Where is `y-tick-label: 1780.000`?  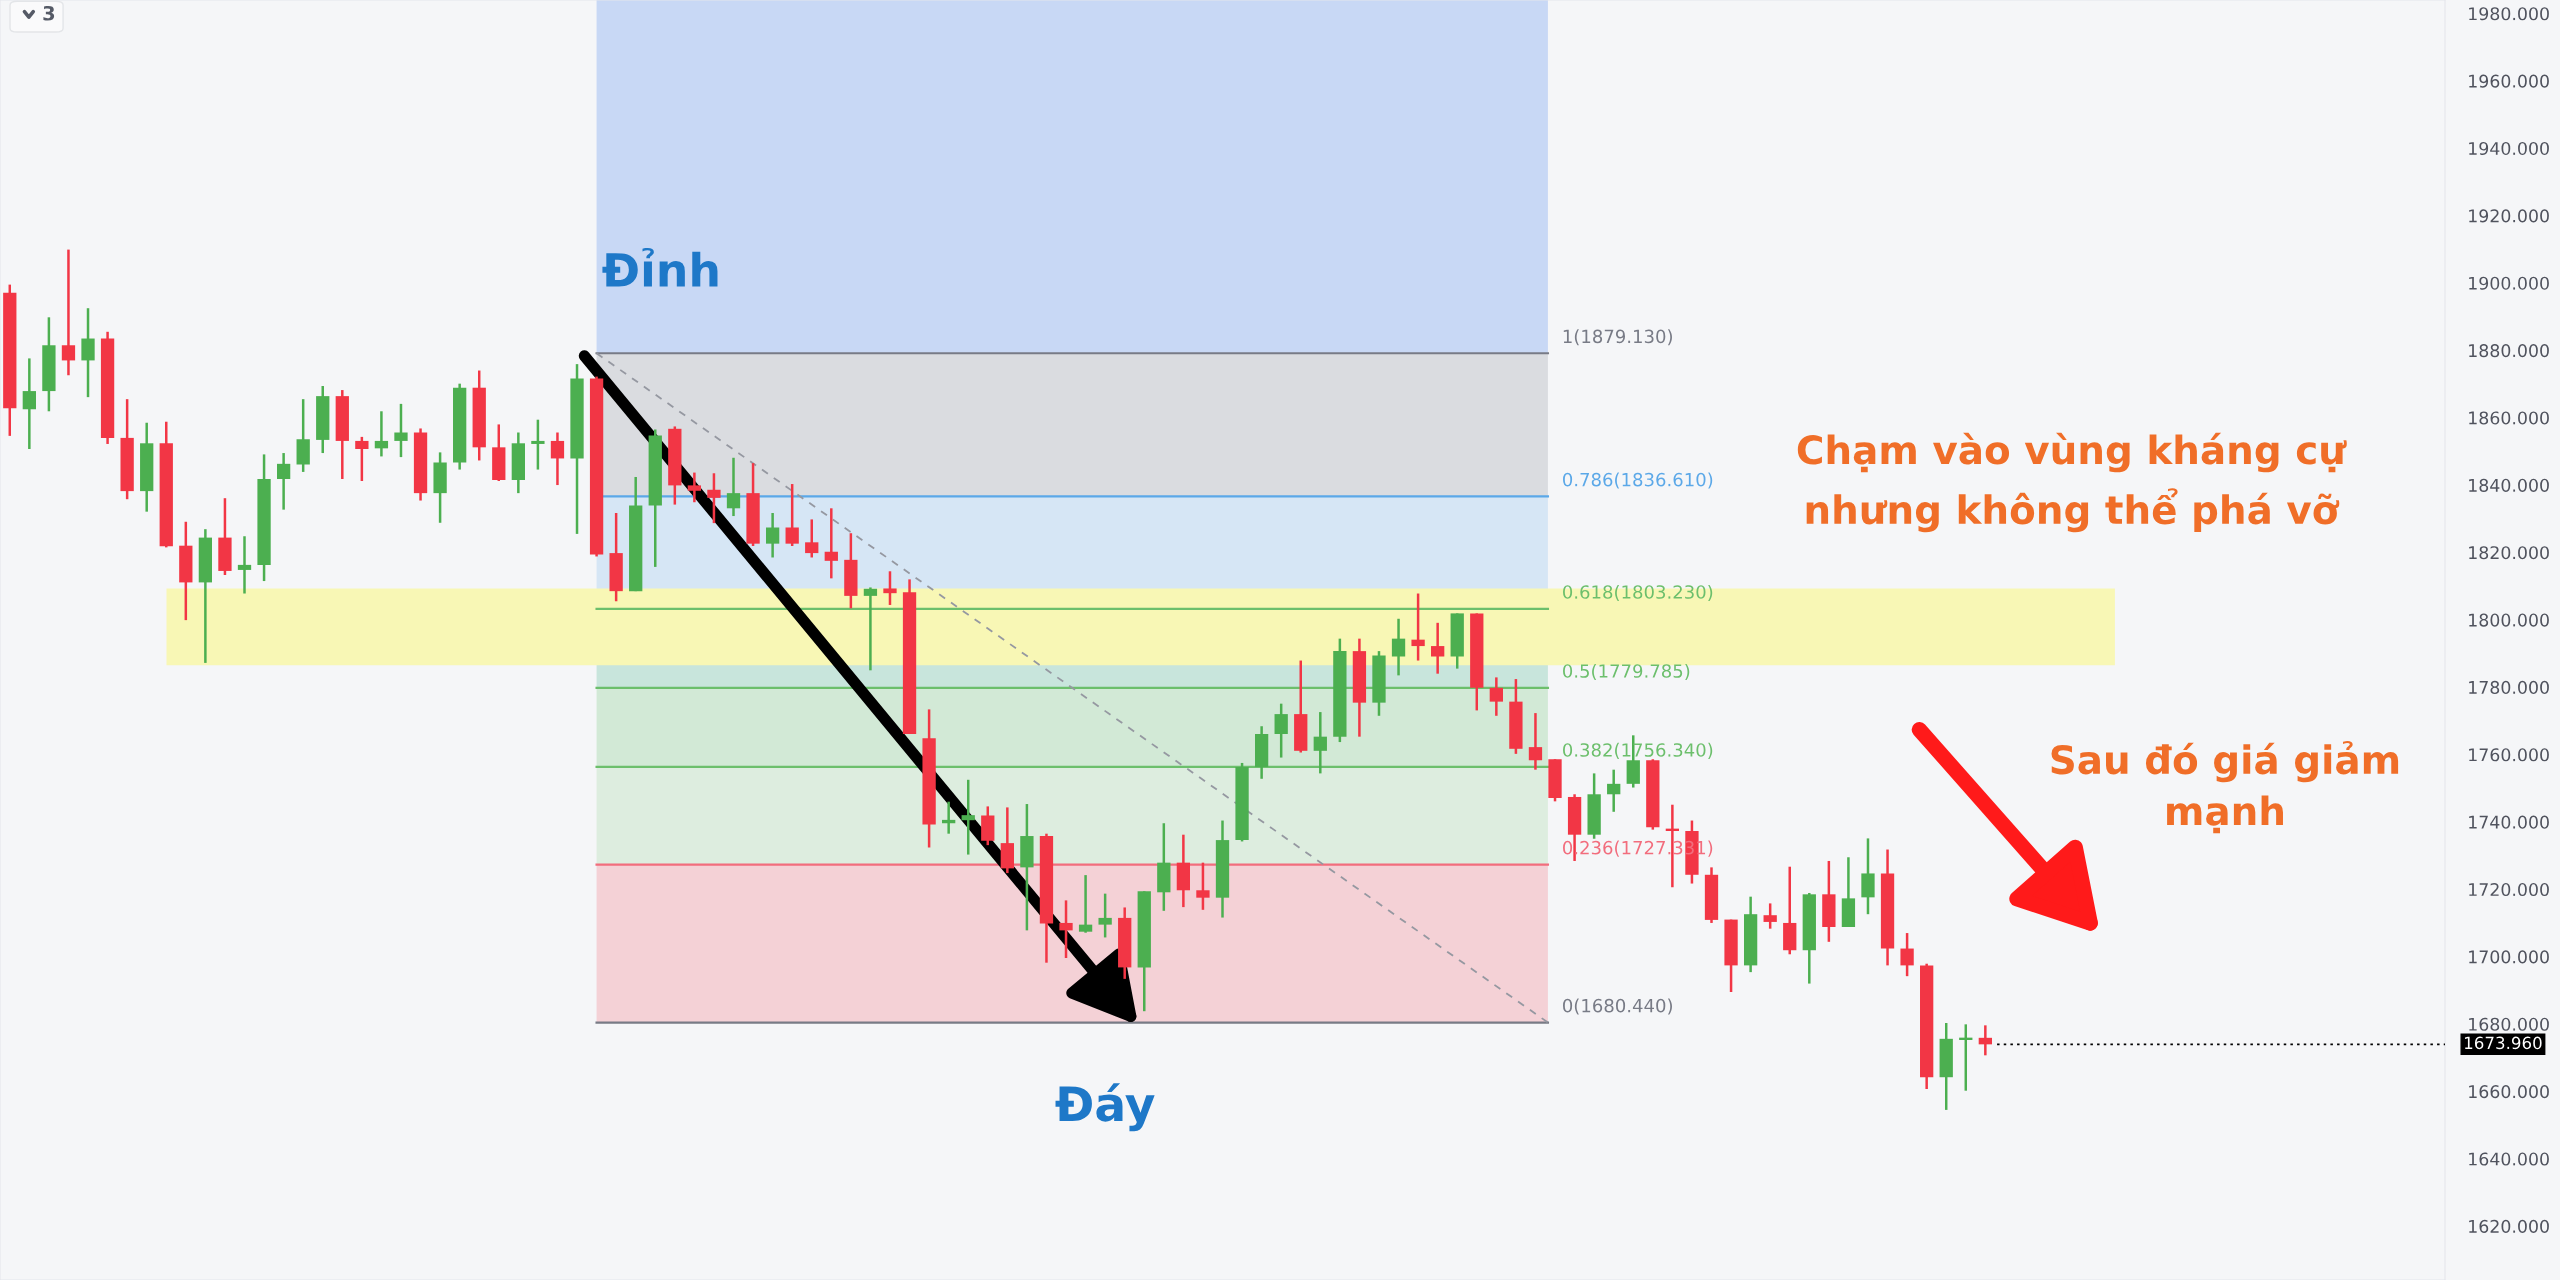
y-tick-label: 1780.000 is located at coordinates (2509, 687).